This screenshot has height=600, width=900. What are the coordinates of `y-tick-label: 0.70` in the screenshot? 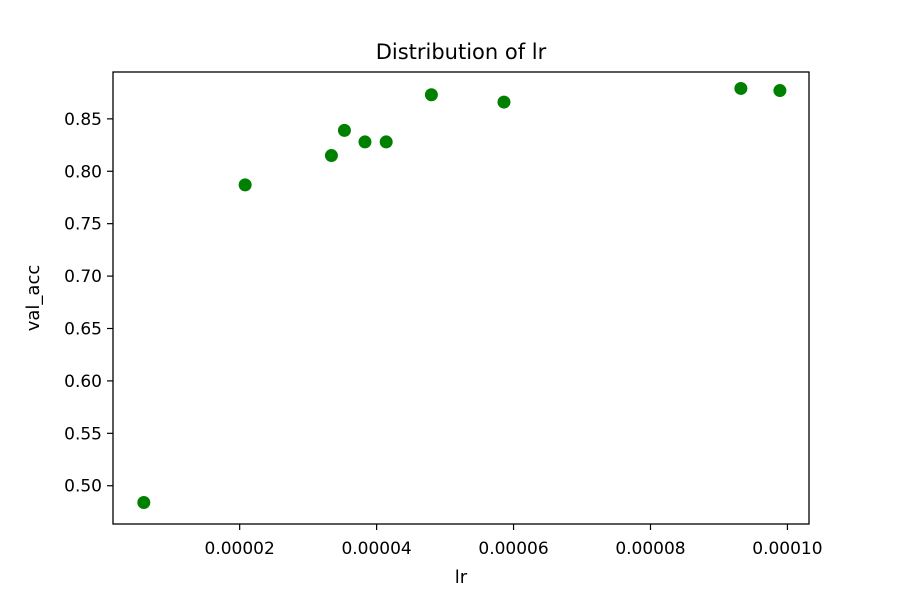 It's located at (83, 277).